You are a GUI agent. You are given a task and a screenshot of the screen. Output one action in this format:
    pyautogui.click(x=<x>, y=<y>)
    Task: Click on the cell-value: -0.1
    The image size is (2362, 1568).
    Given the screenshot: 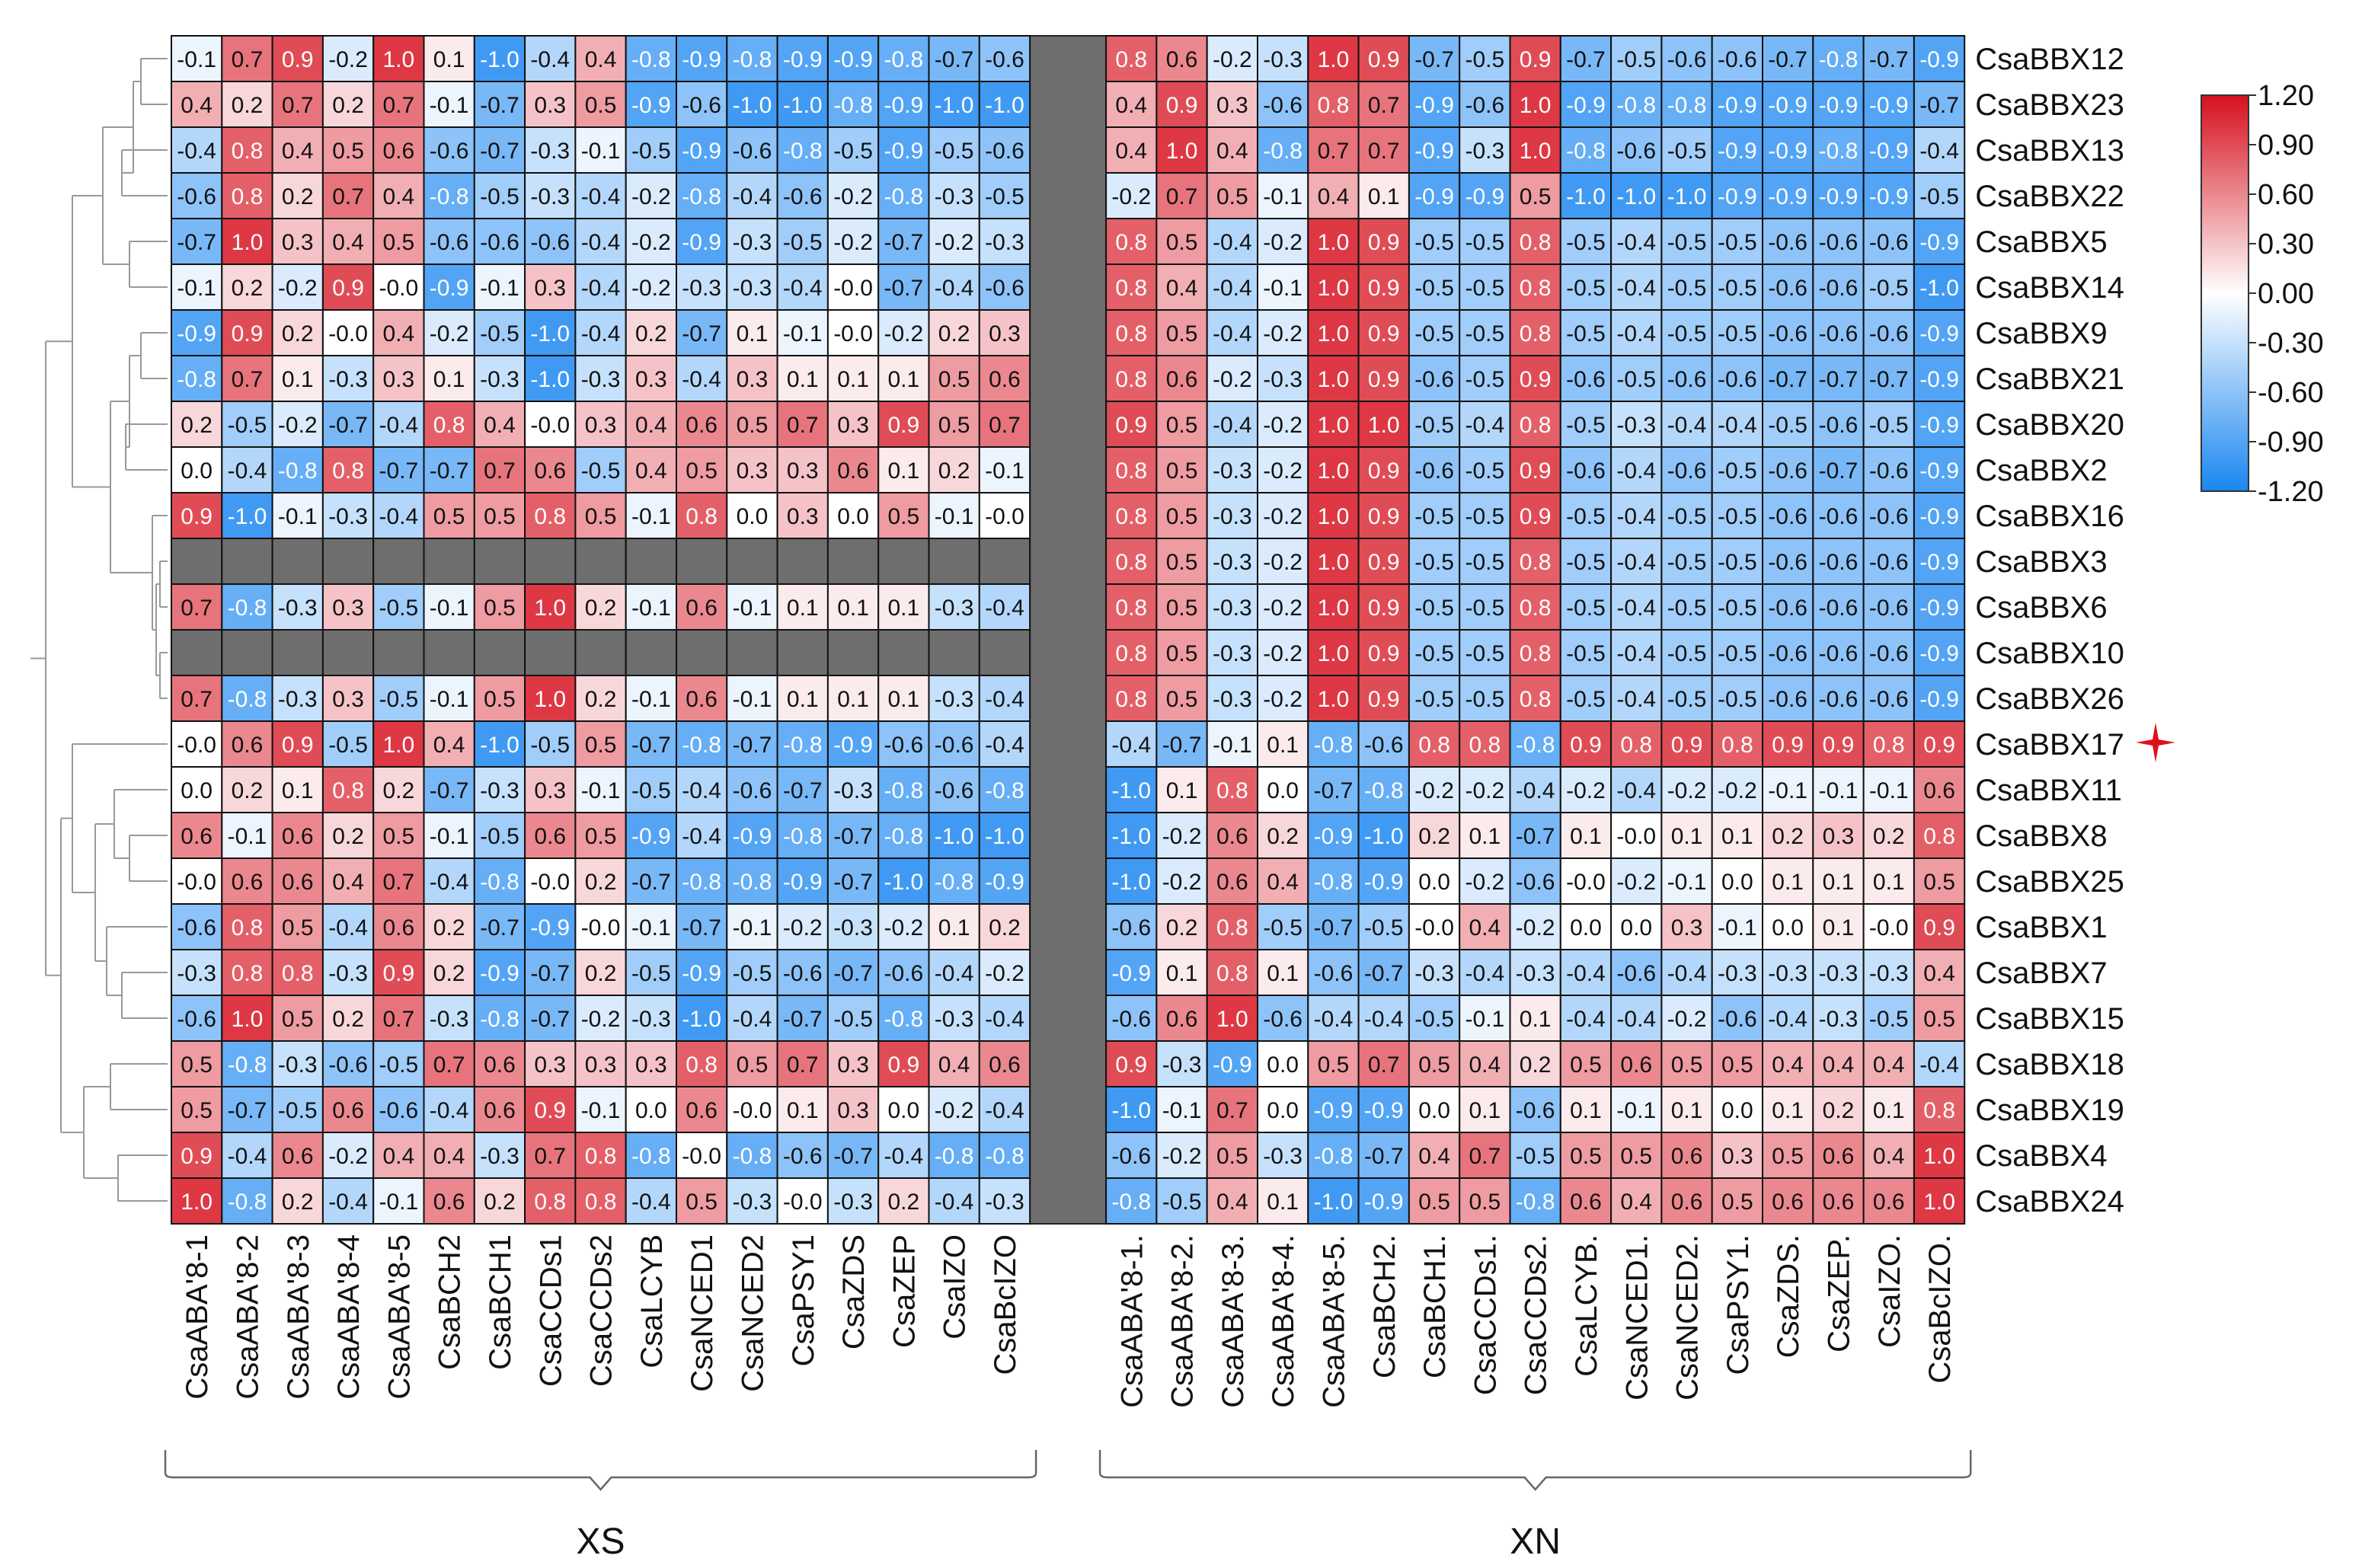 What is the action you would take?
    pyautogui.click(x=651, y=700)
    